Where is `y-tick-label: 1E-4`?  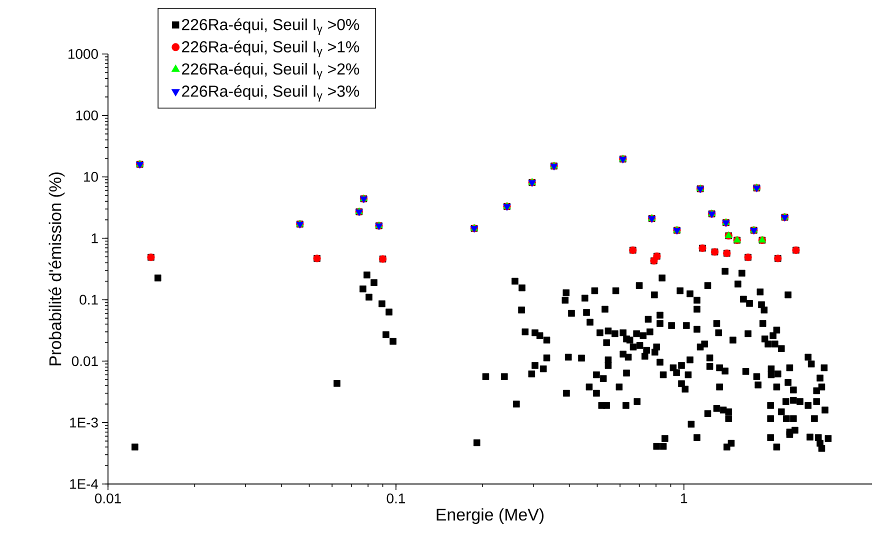
y-tick-label: 1E-4 is located at coordinates (84, 484).